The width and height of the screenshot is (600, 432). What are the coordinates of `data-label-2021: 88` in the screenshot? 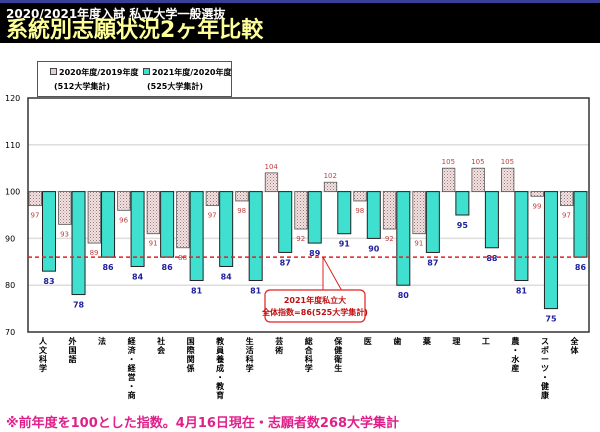 It's located at (492, 258).